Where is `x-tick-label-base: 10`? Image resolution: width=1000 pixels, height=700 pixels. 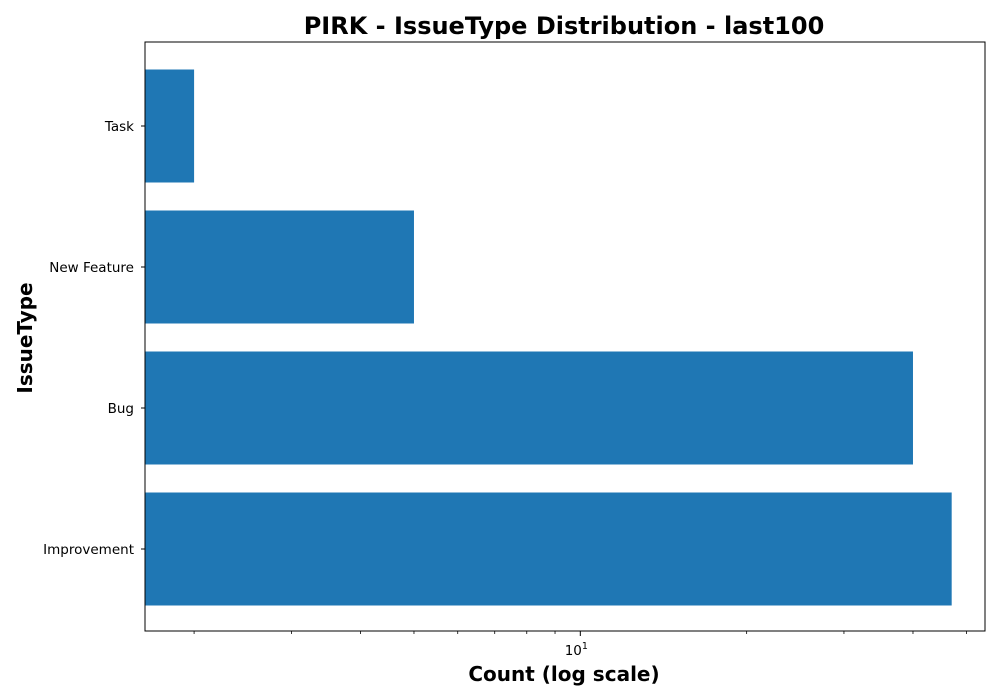 x-tick-label-base: 10 is located at coordinates (573, 651).